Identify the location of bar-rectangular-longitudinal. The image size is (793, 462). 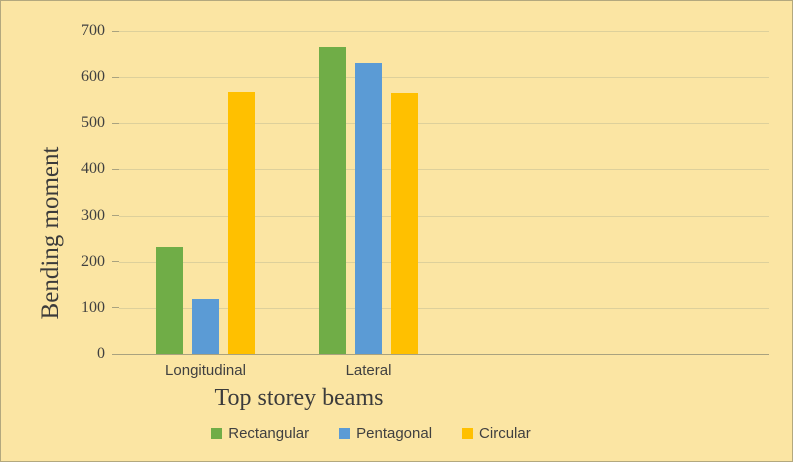
(169, 300).